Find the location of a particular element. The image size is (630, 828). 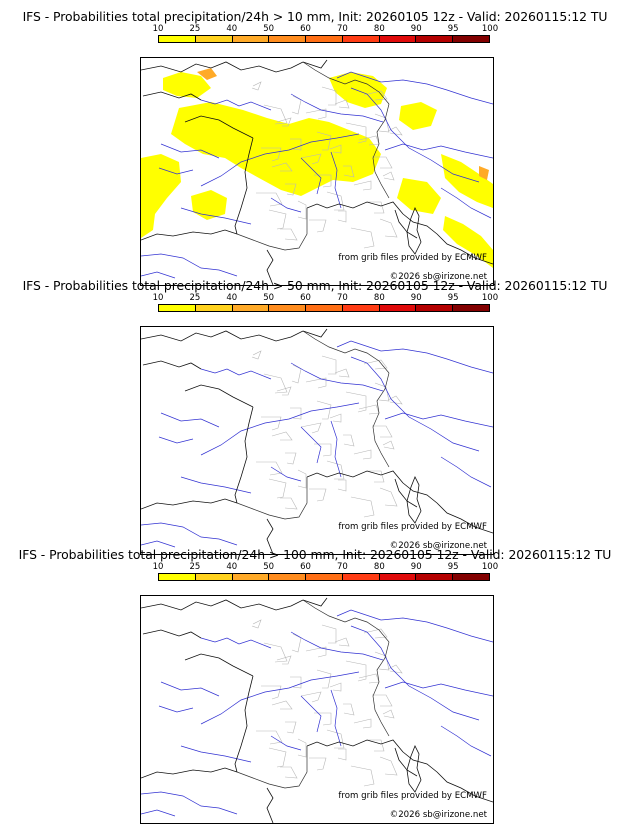

colorbar-tick-label: 70 is located at coordinates (342, 29).